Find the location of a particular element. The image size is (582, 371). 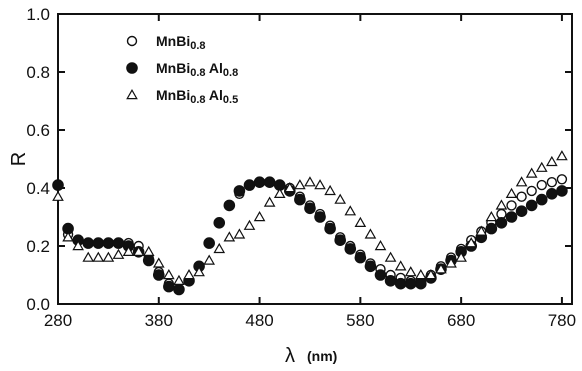

legend-item: MnBi0.8 Al0.5 is located at coordinates (182, 96).